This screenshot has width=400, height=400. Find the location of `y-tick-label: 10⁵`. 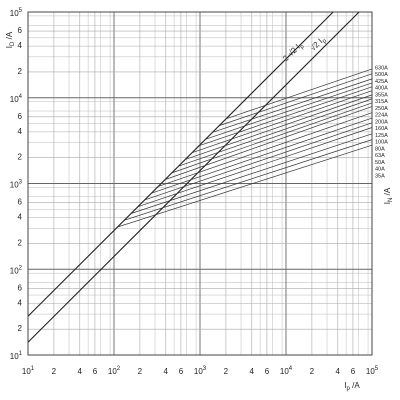

y-tick-label: 10⁵ is located at coordinates (16, 13).